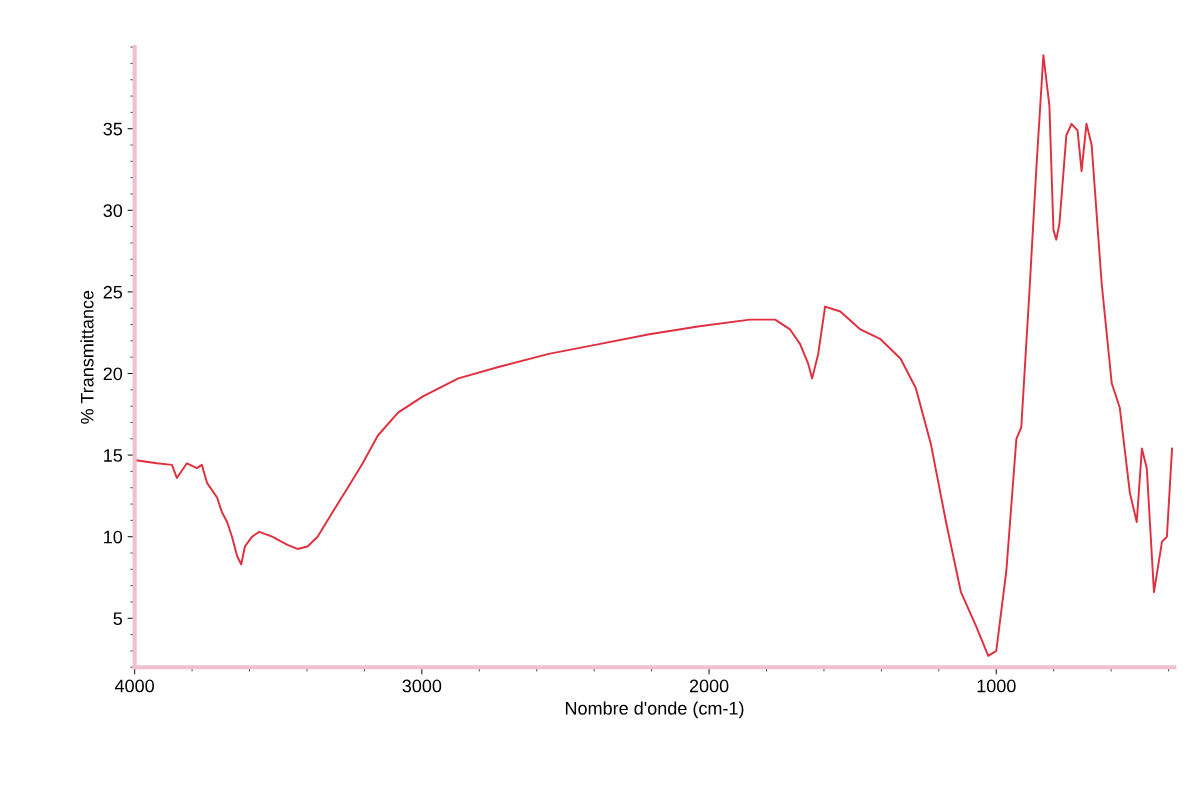  What do you see at coordinates (113, 211) in the screenshot?
I see `y-tick-label: 30` at bounding box center [113, 211].